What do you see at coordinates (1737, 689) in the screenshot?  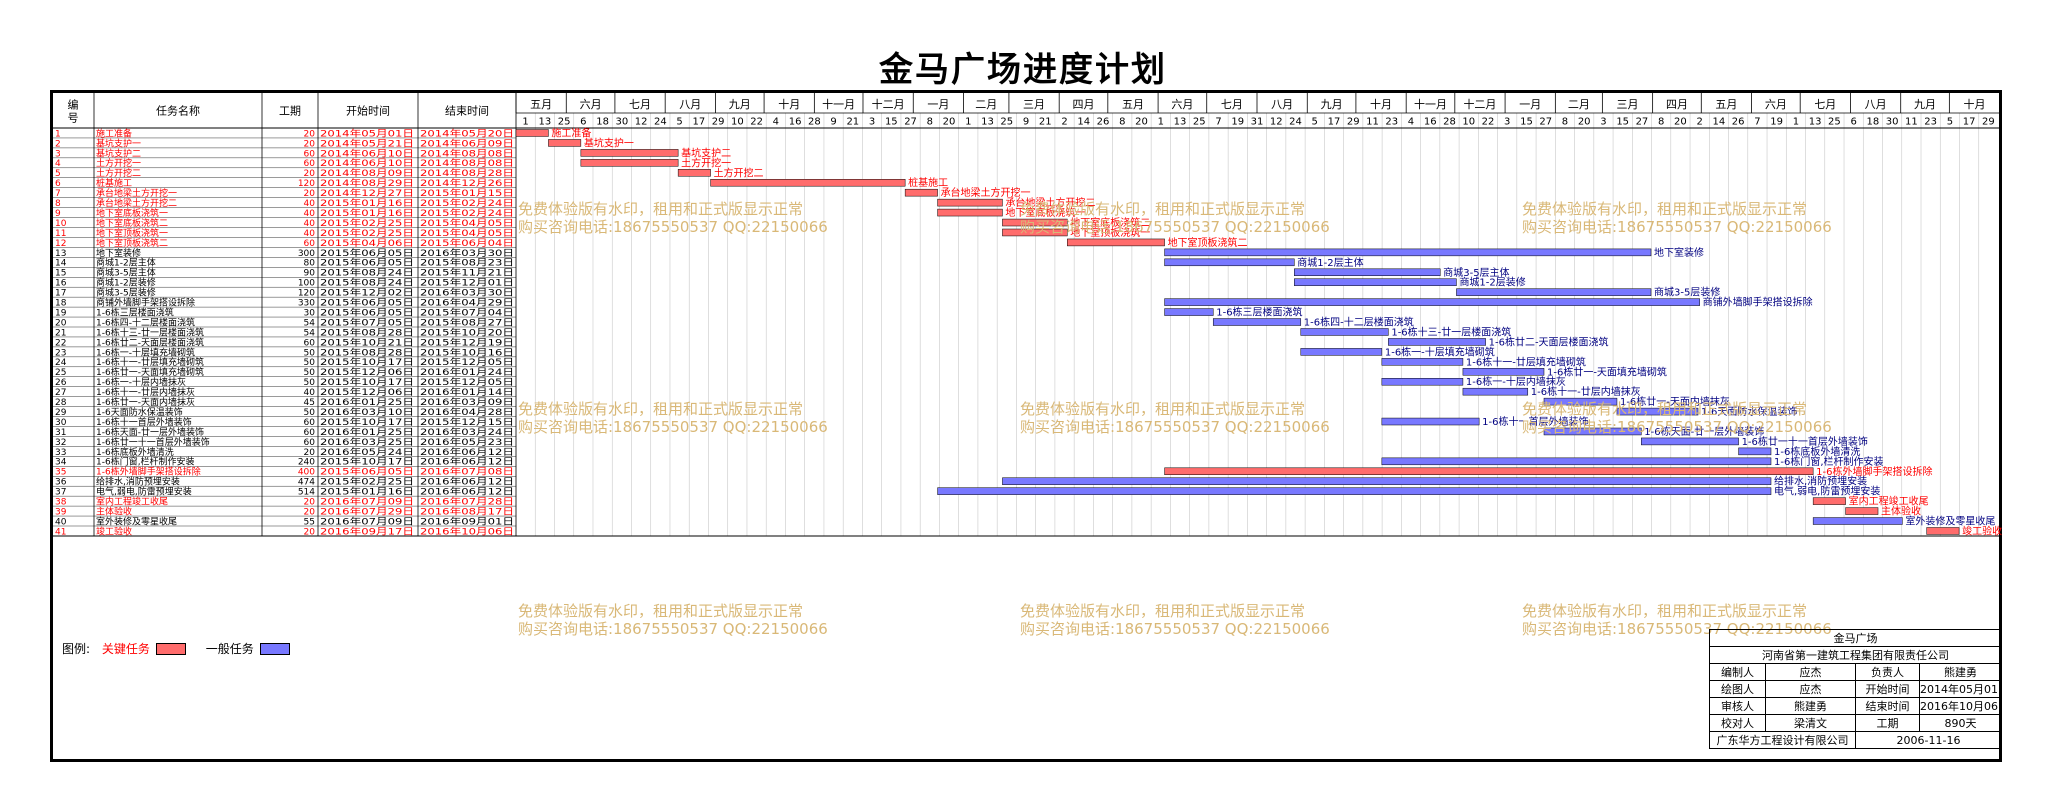 I see `tb-label: 绘图人` at bounding box center [1737, 689].